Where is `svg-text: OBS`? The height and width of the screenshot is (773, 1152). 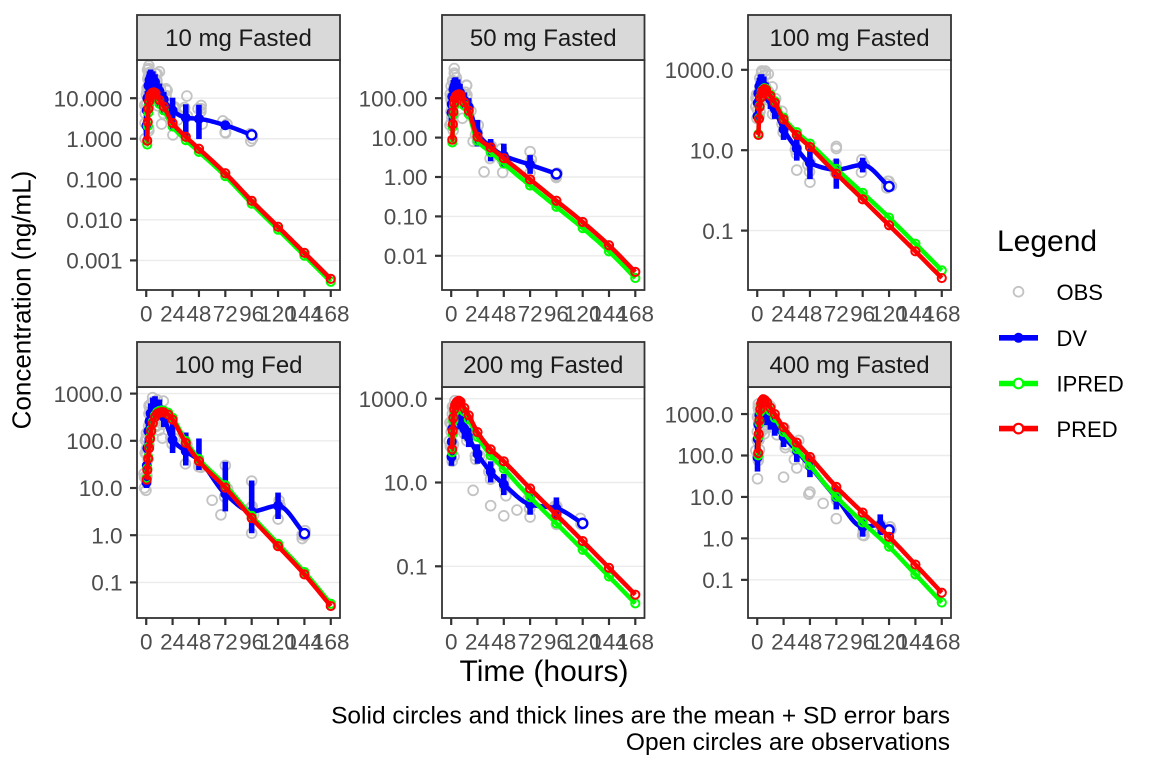
svg-text: OBS is located at coordinates (1080, 292).